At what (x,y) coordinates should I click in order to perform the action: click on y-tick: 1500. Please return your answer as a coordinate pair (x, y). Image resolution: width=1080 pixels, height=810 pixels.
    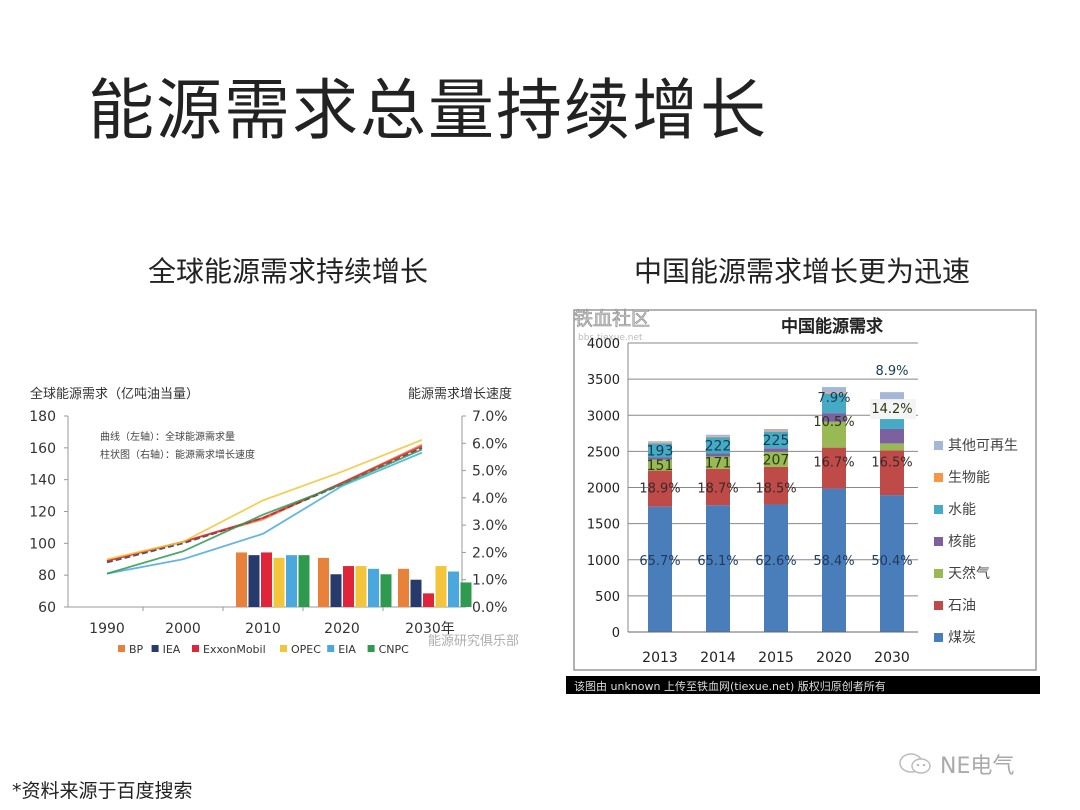
    Looking at the image, I should click on (603, 525).